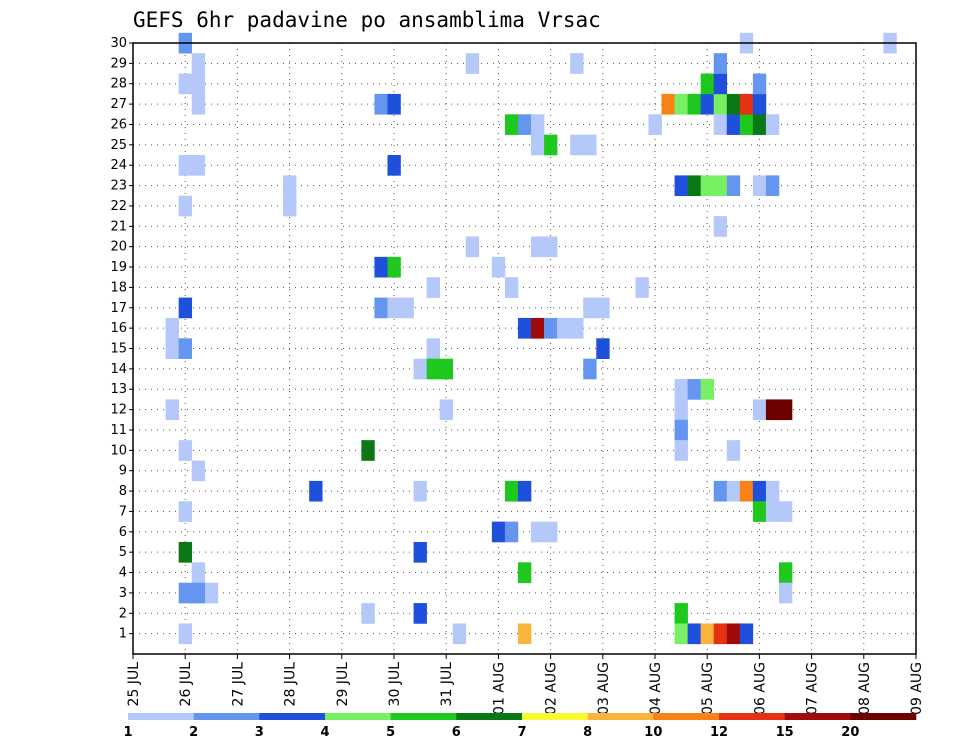 The height and width of the screenshot is (742, 960). What do you see at coordinates (324, 732) in the screenshot?
I see `colorbar-label: 4` at bounding box center [324, 732].